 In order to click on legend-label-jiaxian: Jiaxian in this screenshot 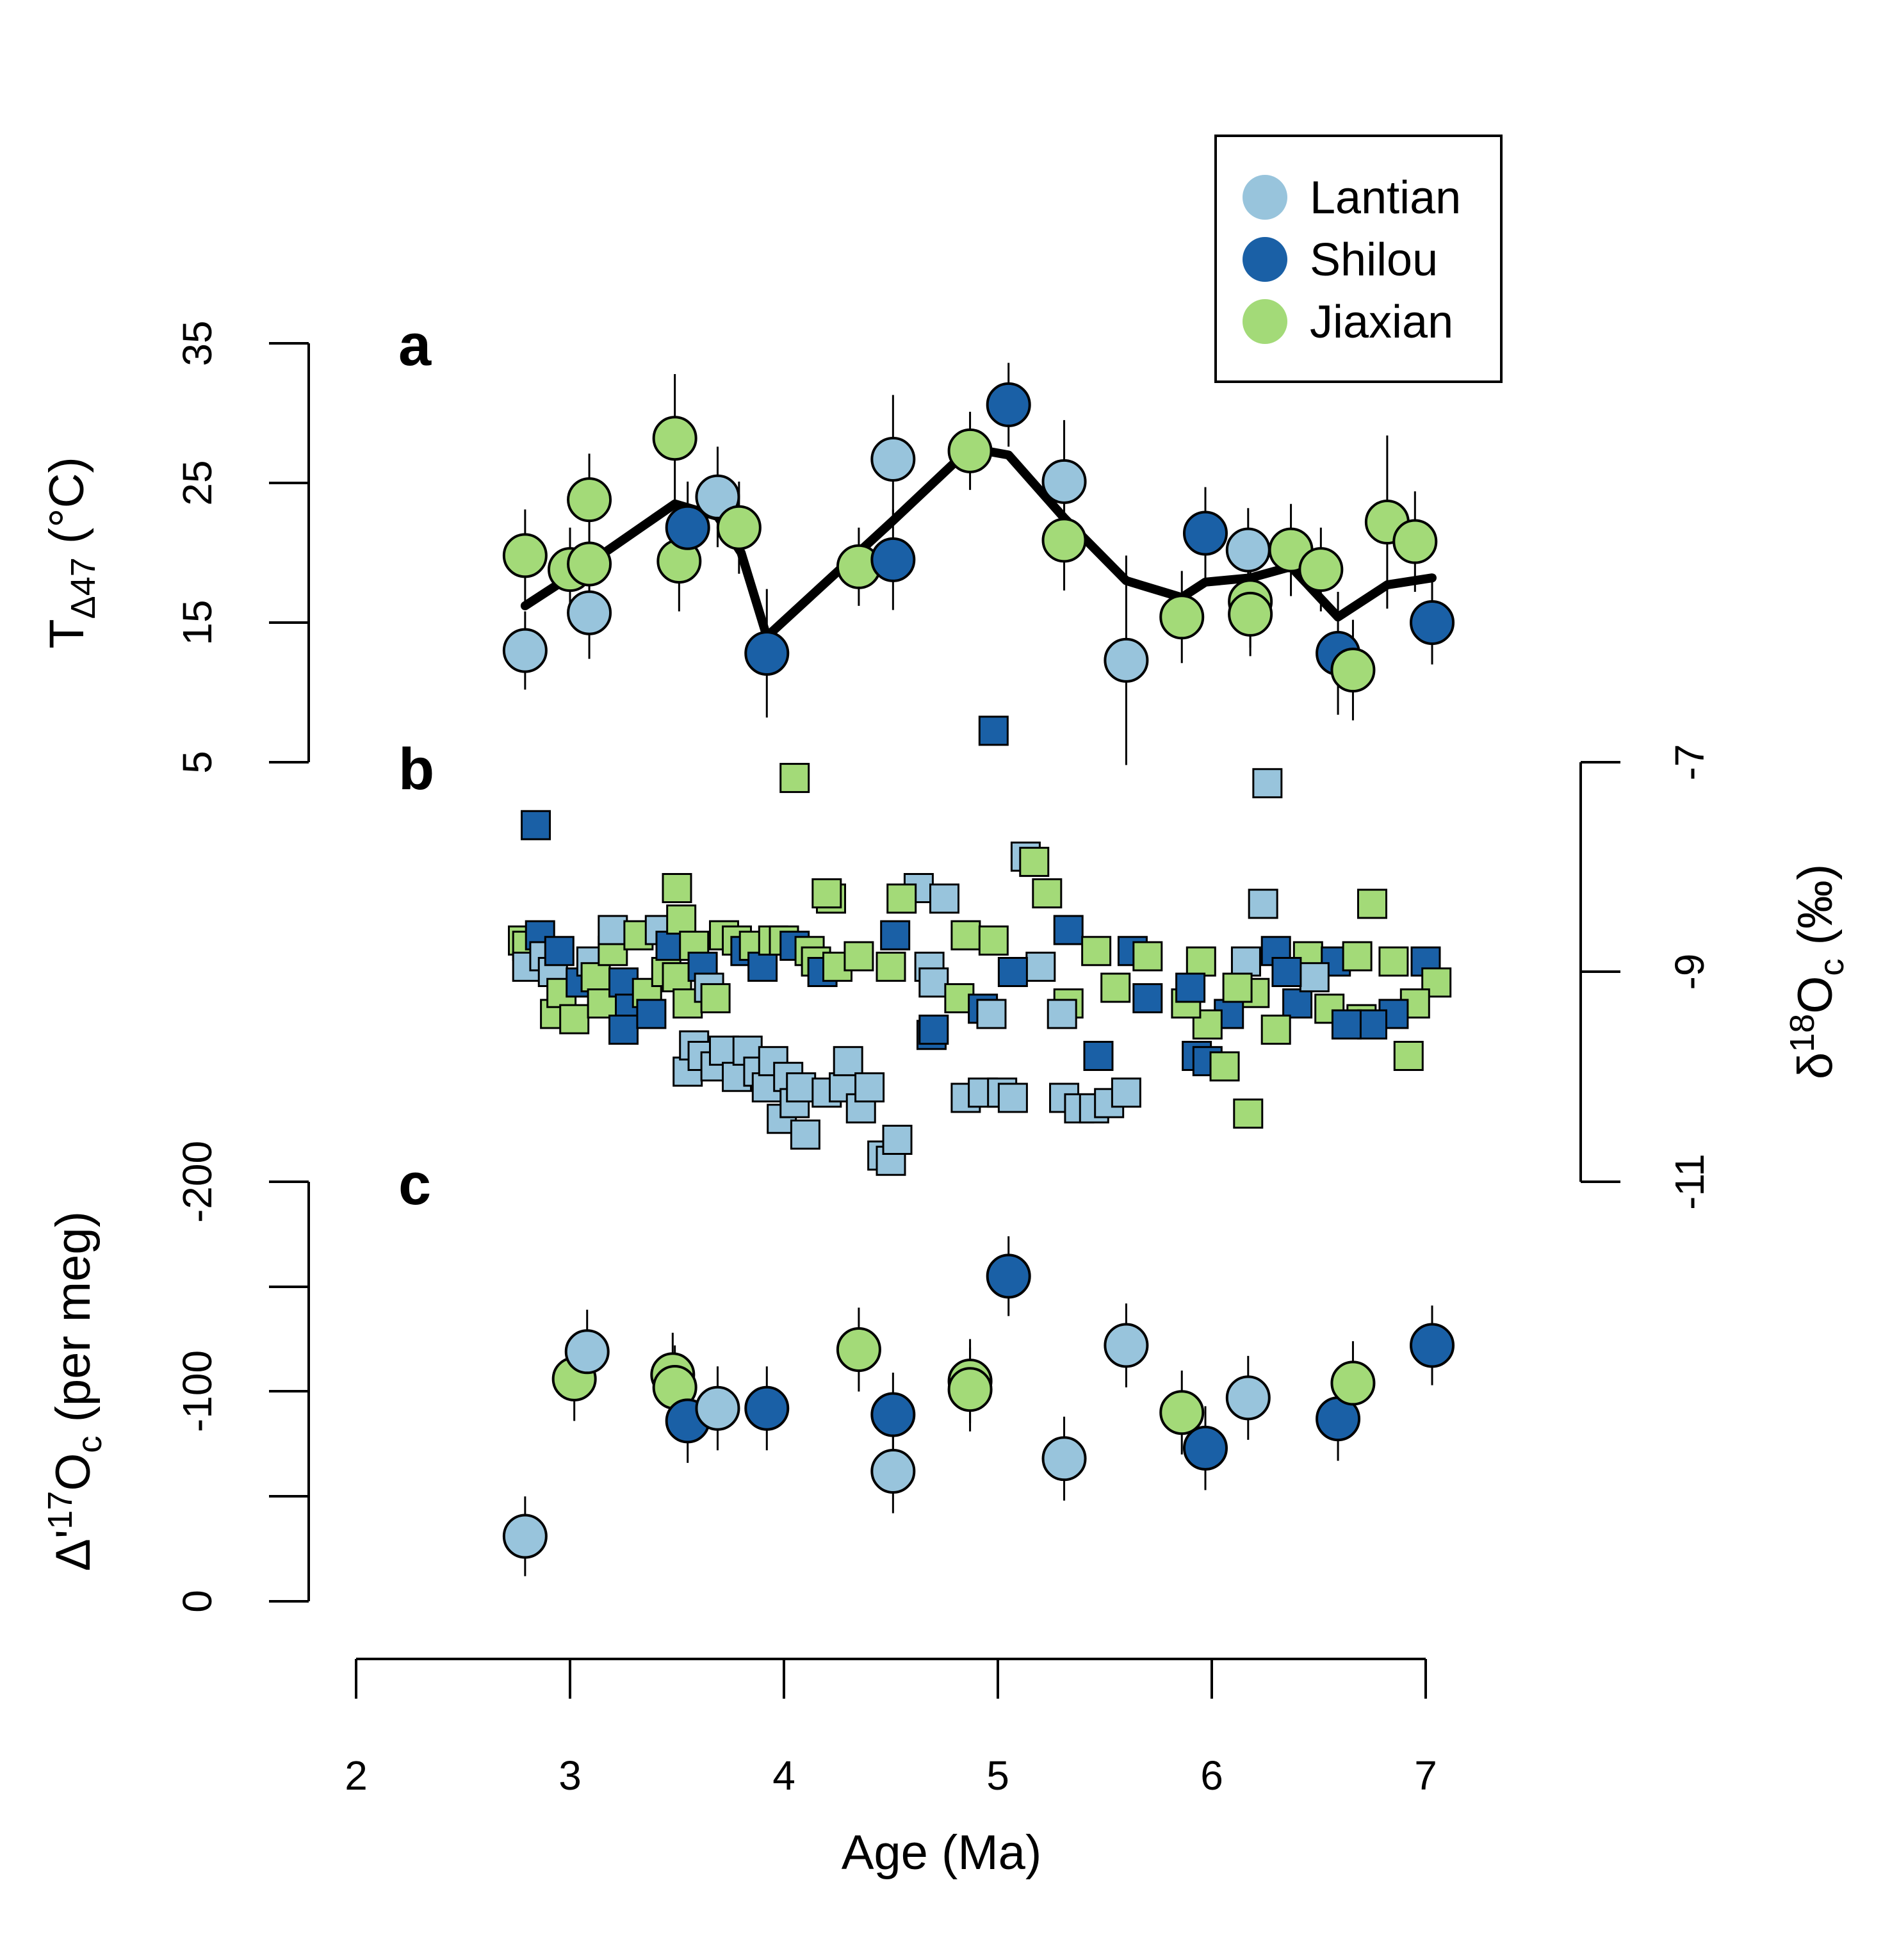, I will do `click(1381, 322)`.